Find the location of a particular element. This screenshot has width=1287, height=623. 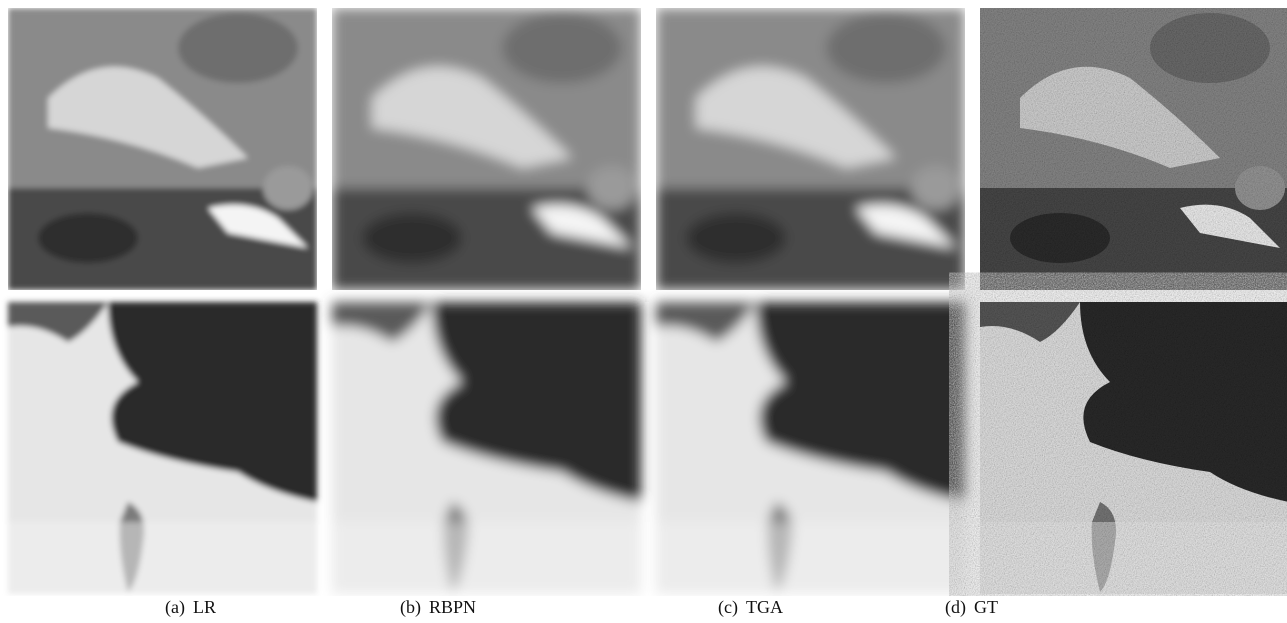

caption: (d) GT is located at coordinates (971, 607).